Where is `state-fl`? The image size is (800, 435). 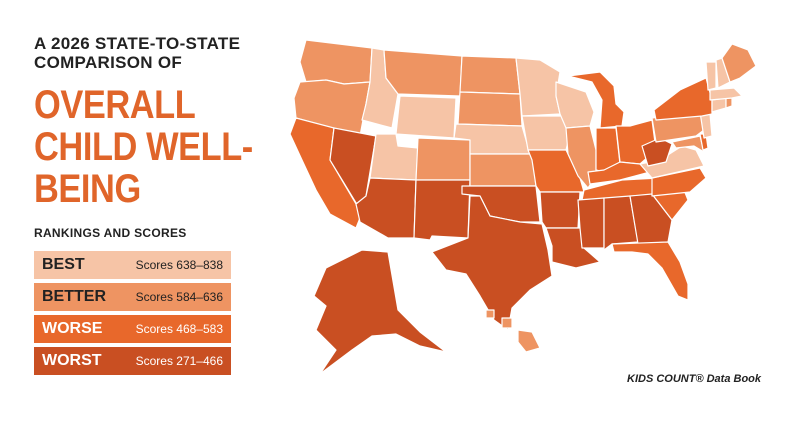
state-fl is located at coordinates (650, 271).